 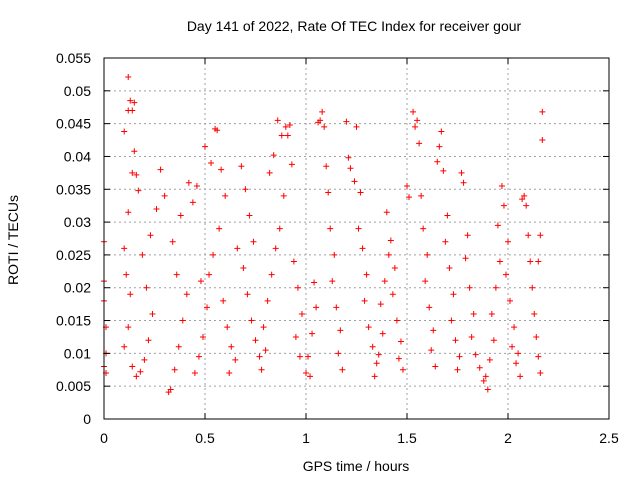 What do you see at coordinates (73, 58) in the screenshot?
I see `y-tick-label: 0.055` at bounding box center [73, 58].